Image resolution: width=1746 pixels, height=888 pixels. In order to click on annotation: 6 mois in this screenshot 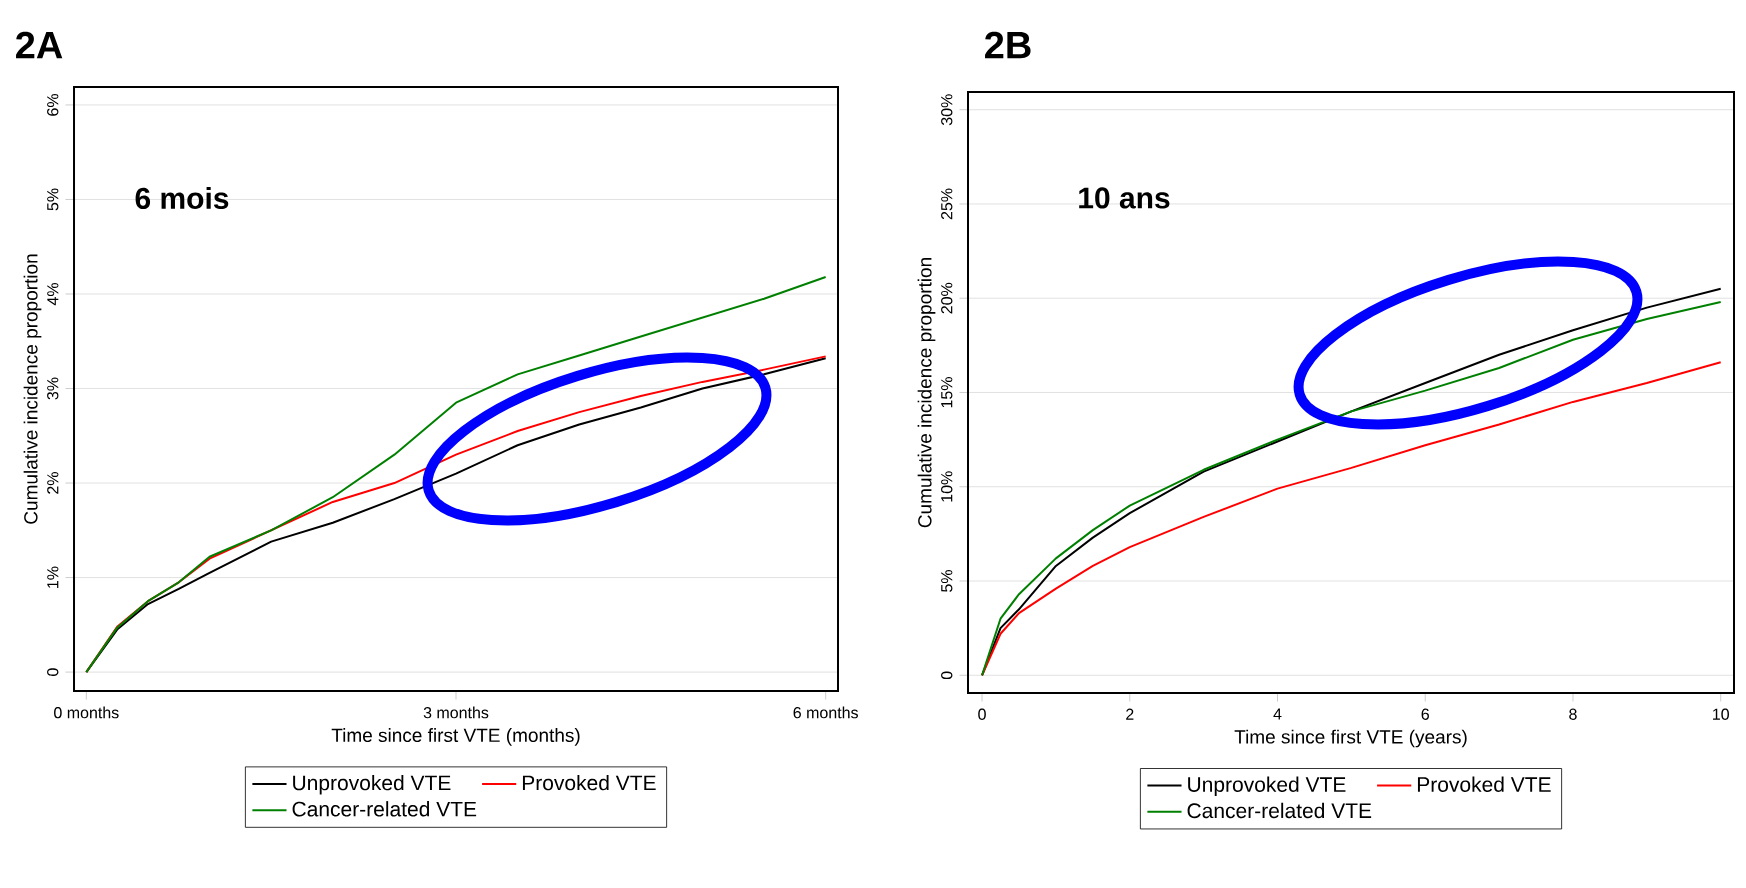, I will do `click(182, 197)`.